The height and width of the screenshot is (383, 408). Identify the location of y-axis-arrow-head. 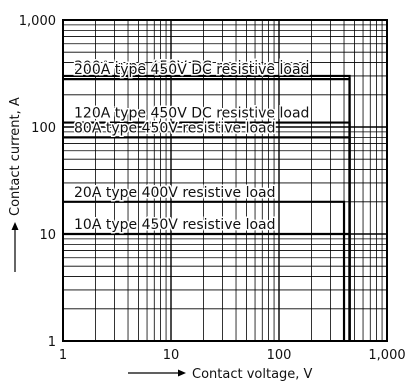
(15, 226).